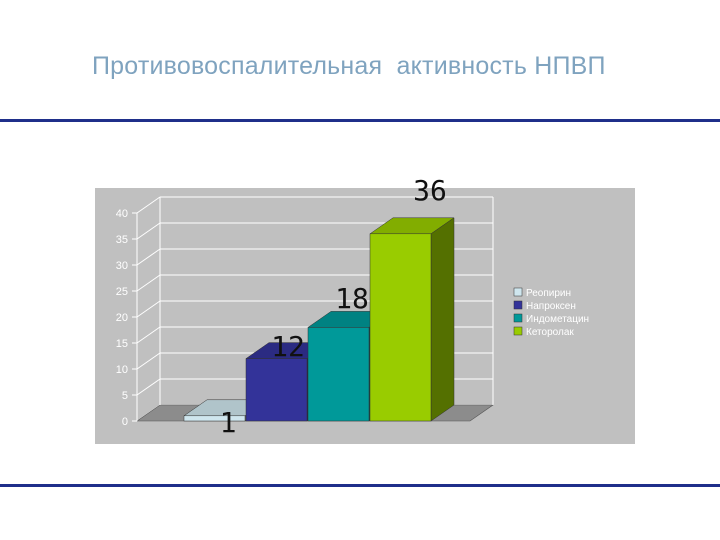  What do you see at coordinates (551, 306) in the screenshot?
I see `legend-label: Напроксен` at bounding box center [551, 306].